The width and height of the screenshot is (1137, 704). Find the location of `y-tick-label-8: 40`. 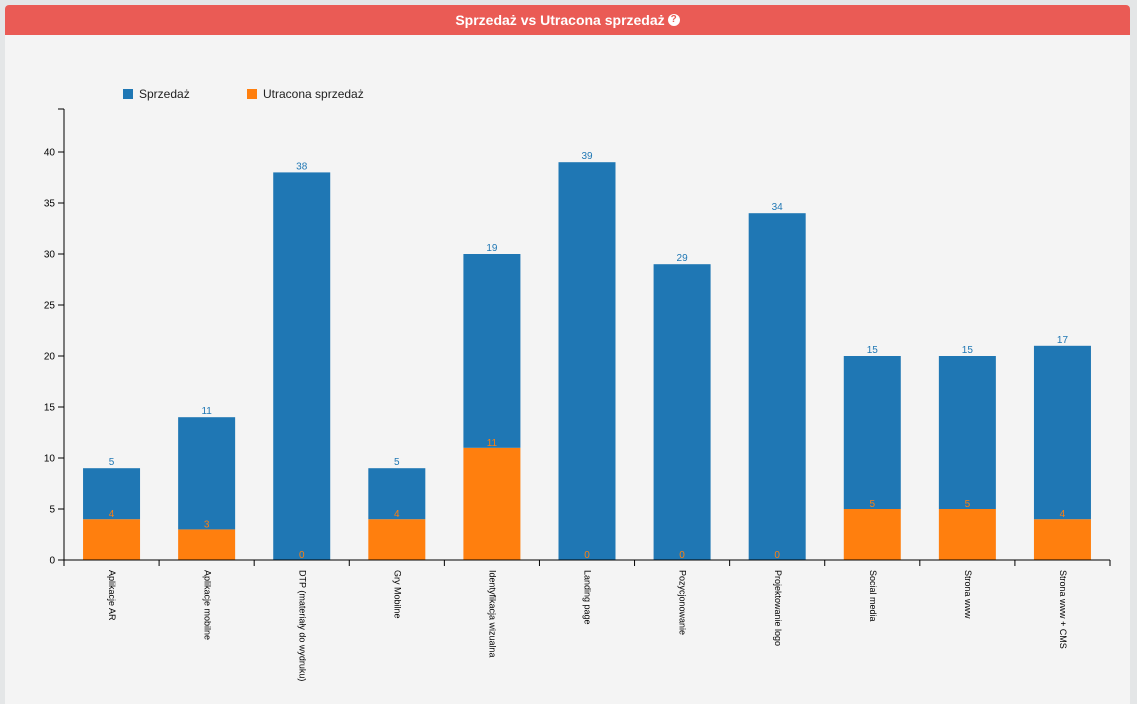

y-tick-label-8: 40 is located at coordinates (50, 153).